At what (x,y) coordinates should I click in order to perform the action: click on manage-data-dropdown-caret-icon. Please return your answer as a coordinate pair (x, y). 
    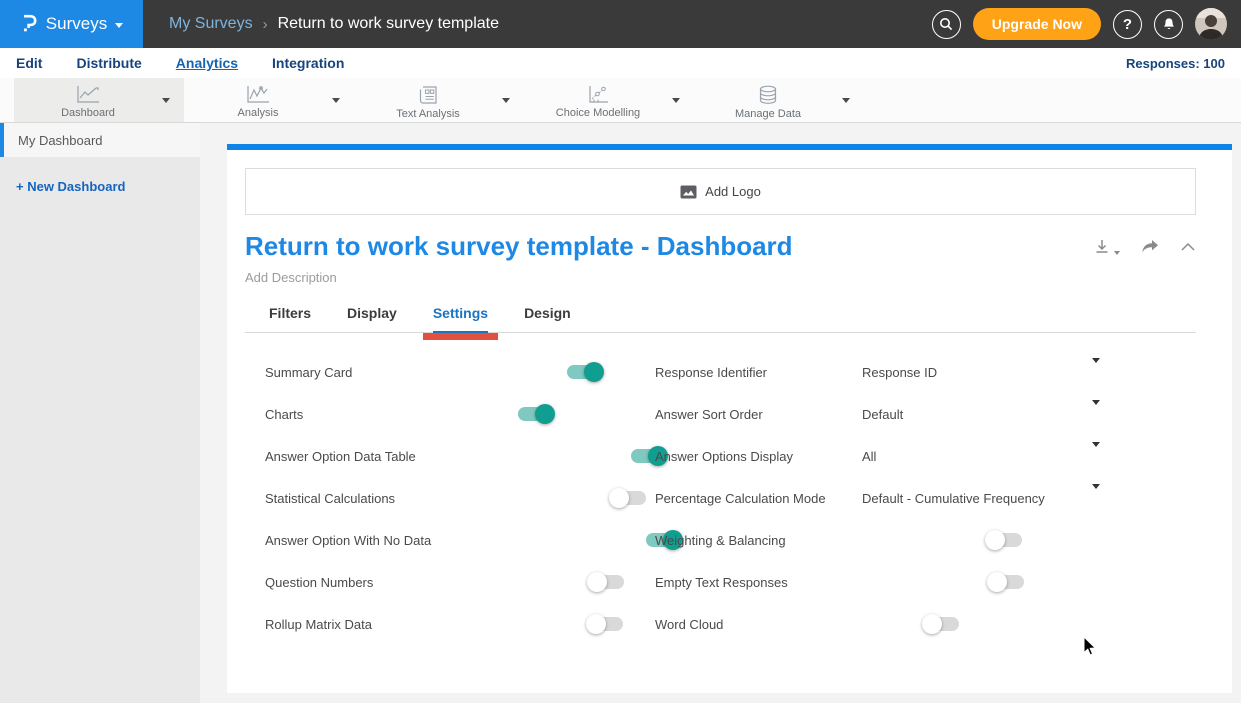
    Looking at the image, I should click on (846, 100).